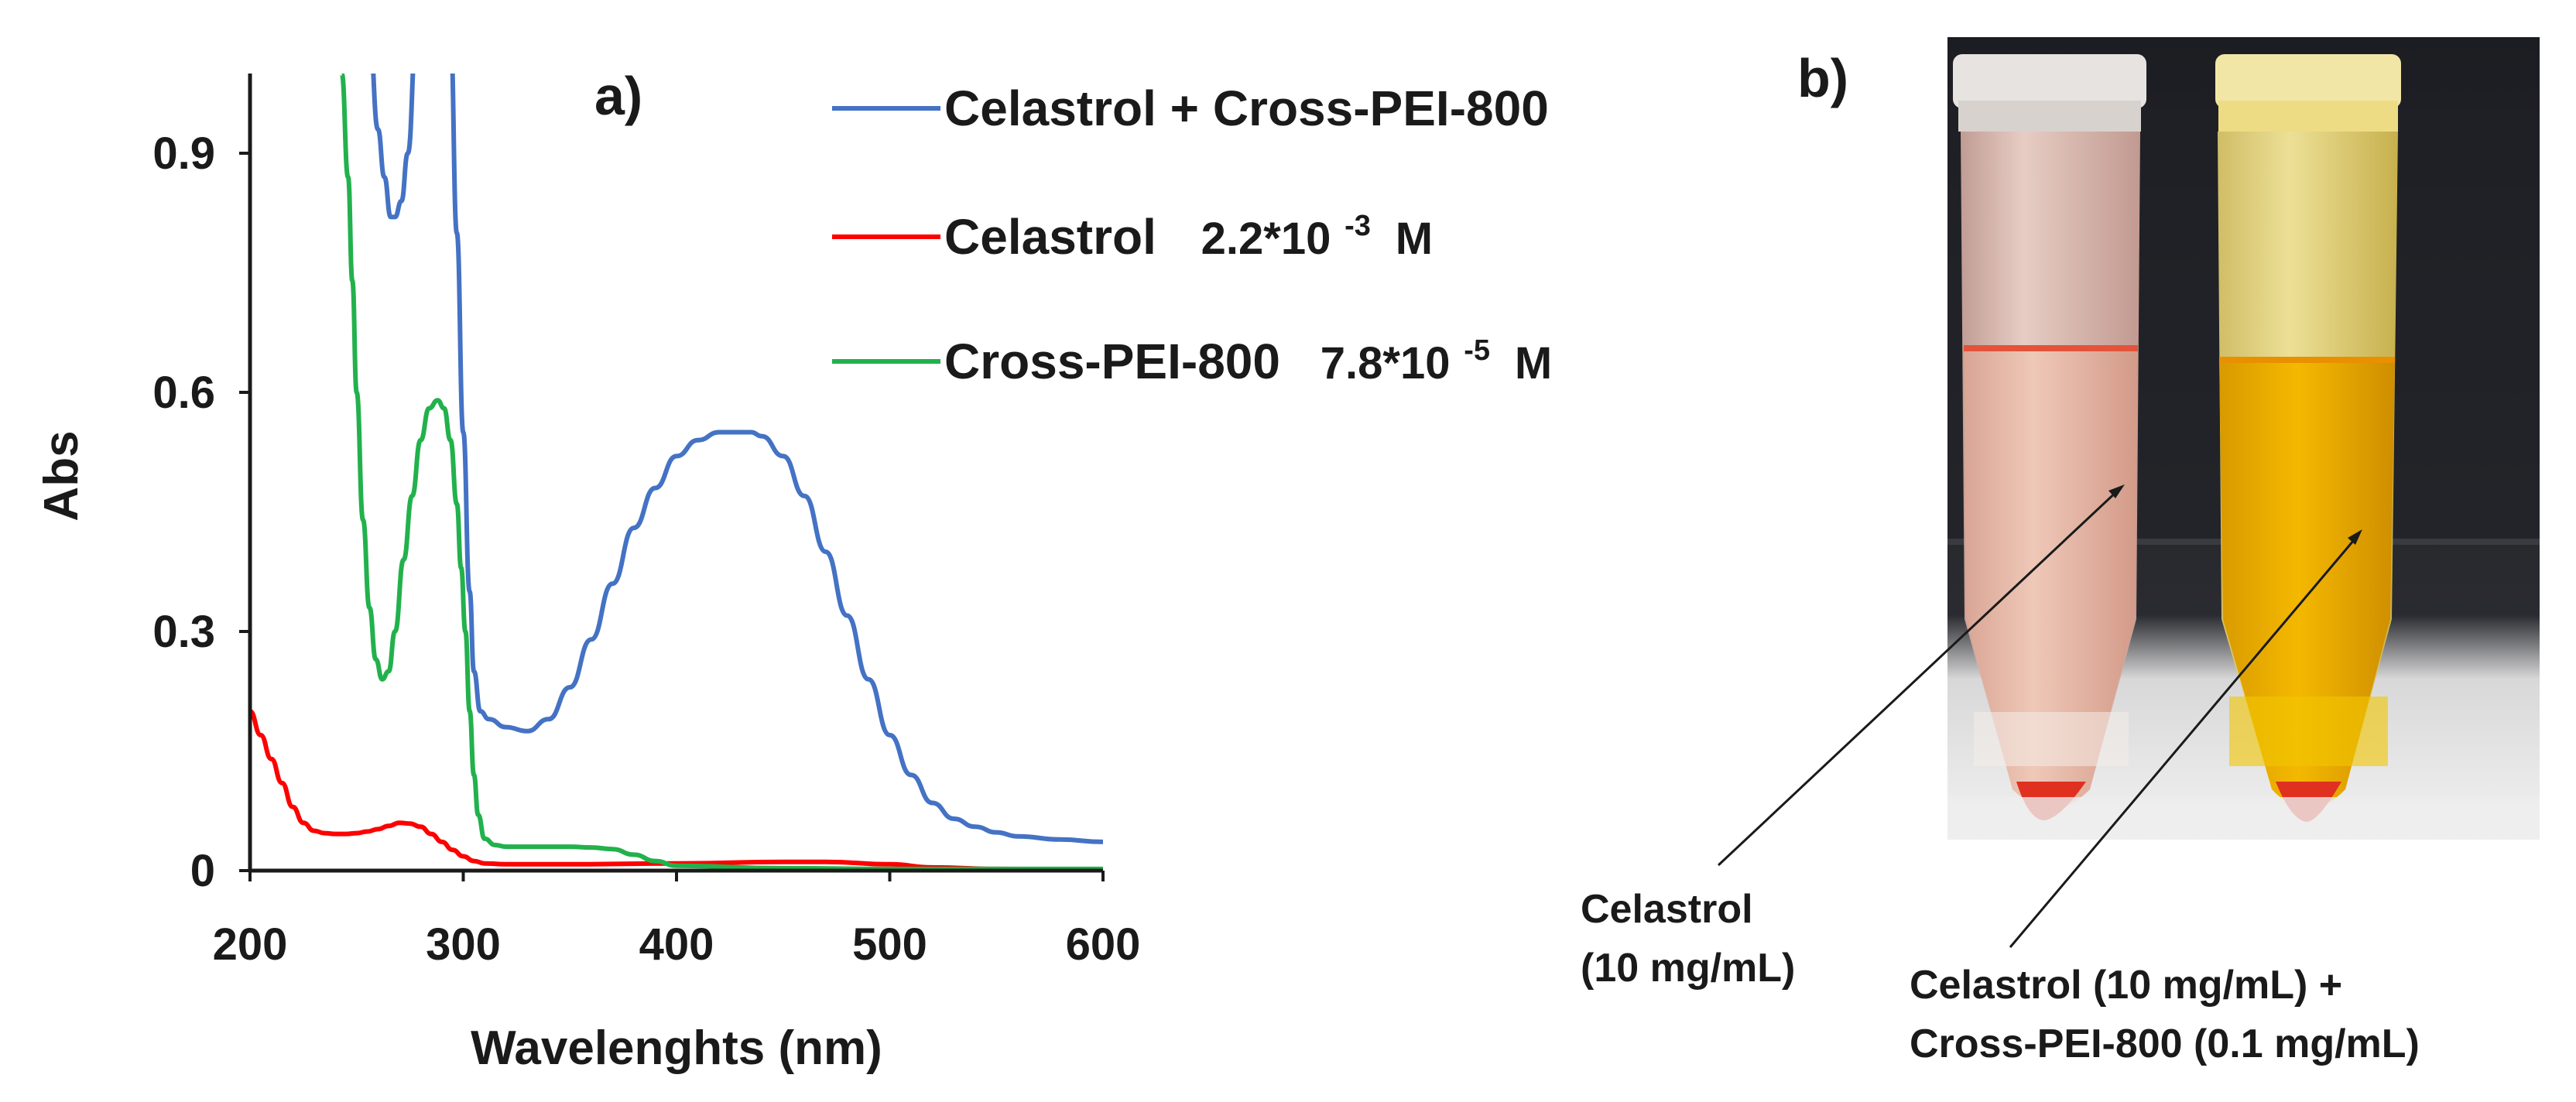 The image size is (2576, 1102). Describe the element at coordinates (464, 944) in the screenshot. I see `x-tick-label-1: 300` at that location.